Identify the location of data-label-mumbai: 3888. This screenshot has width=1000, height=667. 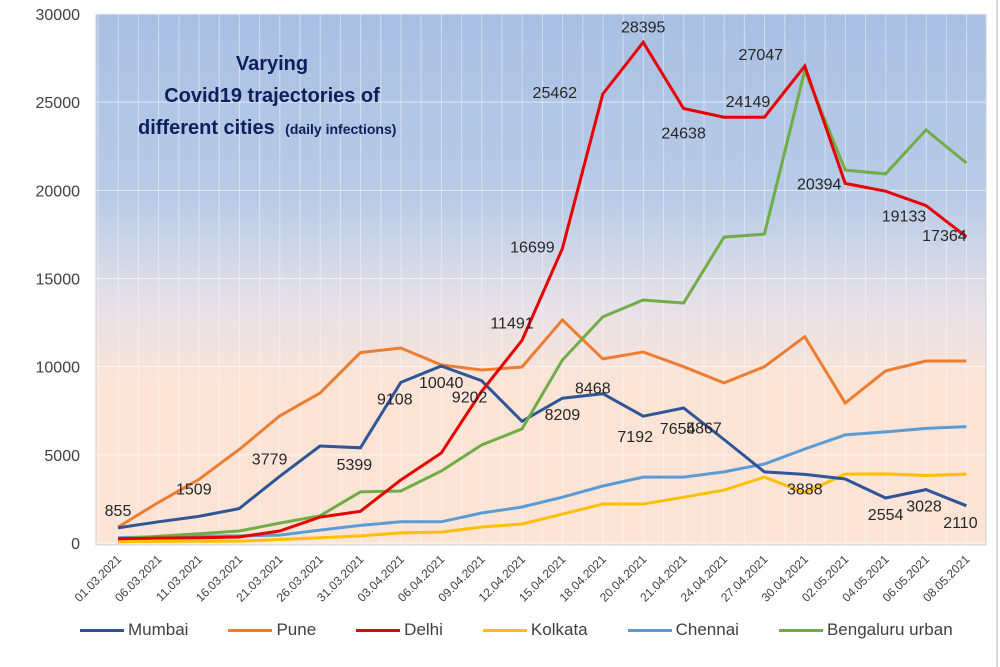
(805, 489).